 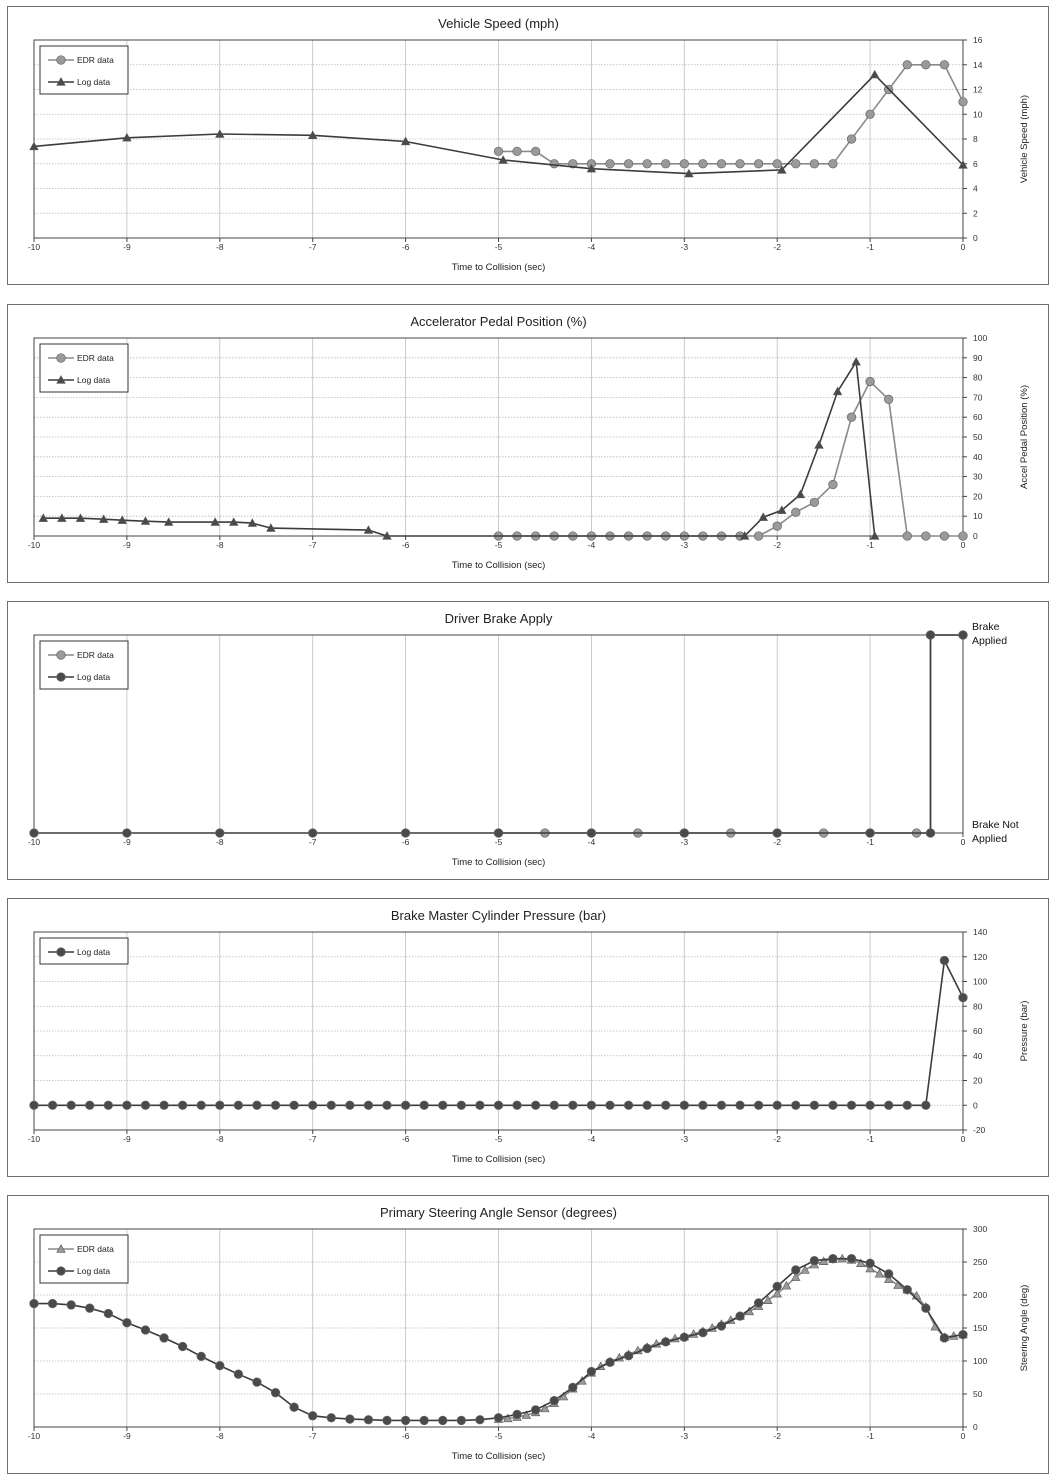 I want to click on legend-box, so click(x=84, y=70).